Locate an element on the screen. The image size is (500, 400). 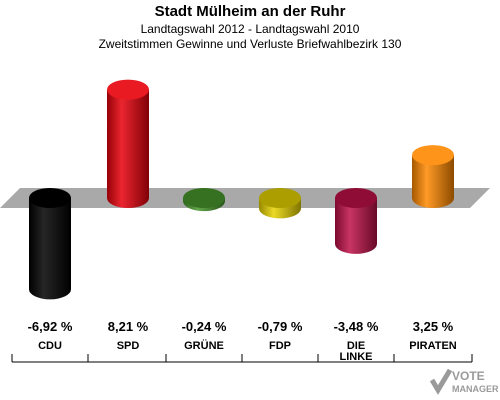
bar-die-linke is located at coordinates (356, 221).